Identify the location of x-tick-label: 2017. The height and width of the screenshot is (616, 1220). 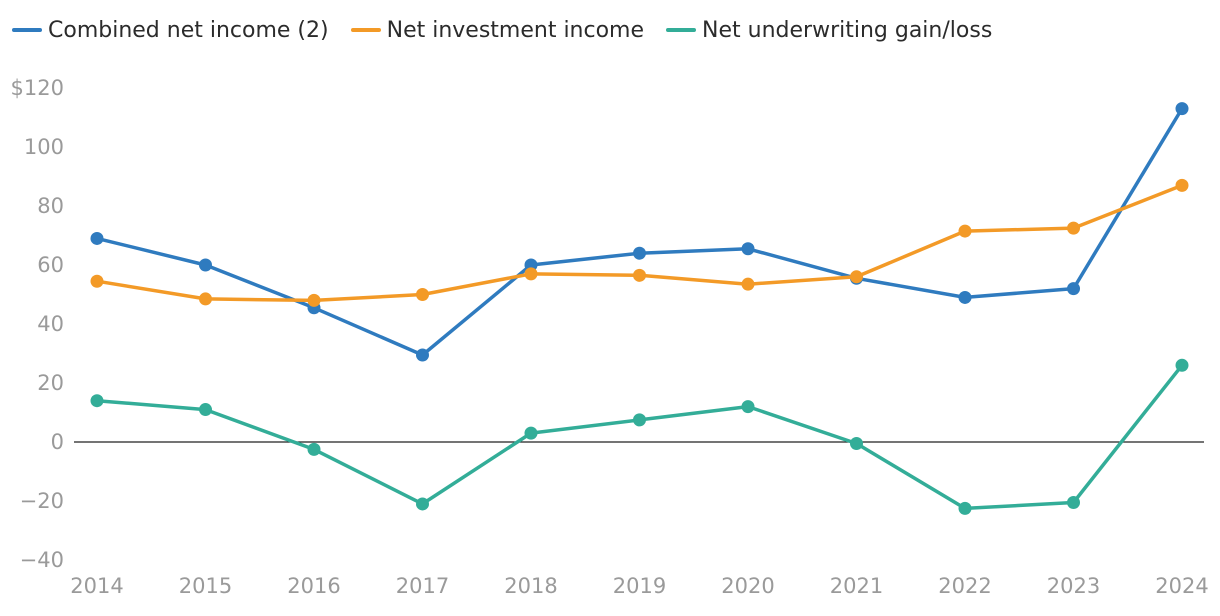
(422, 586).